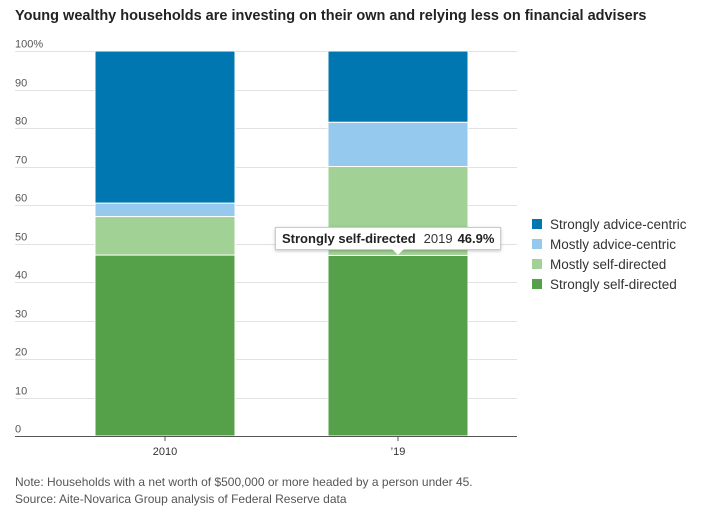 The width and height of the screenshot is (724, 525). I want to click on legend-label: Mostly advice-centric, so click(613, 244).